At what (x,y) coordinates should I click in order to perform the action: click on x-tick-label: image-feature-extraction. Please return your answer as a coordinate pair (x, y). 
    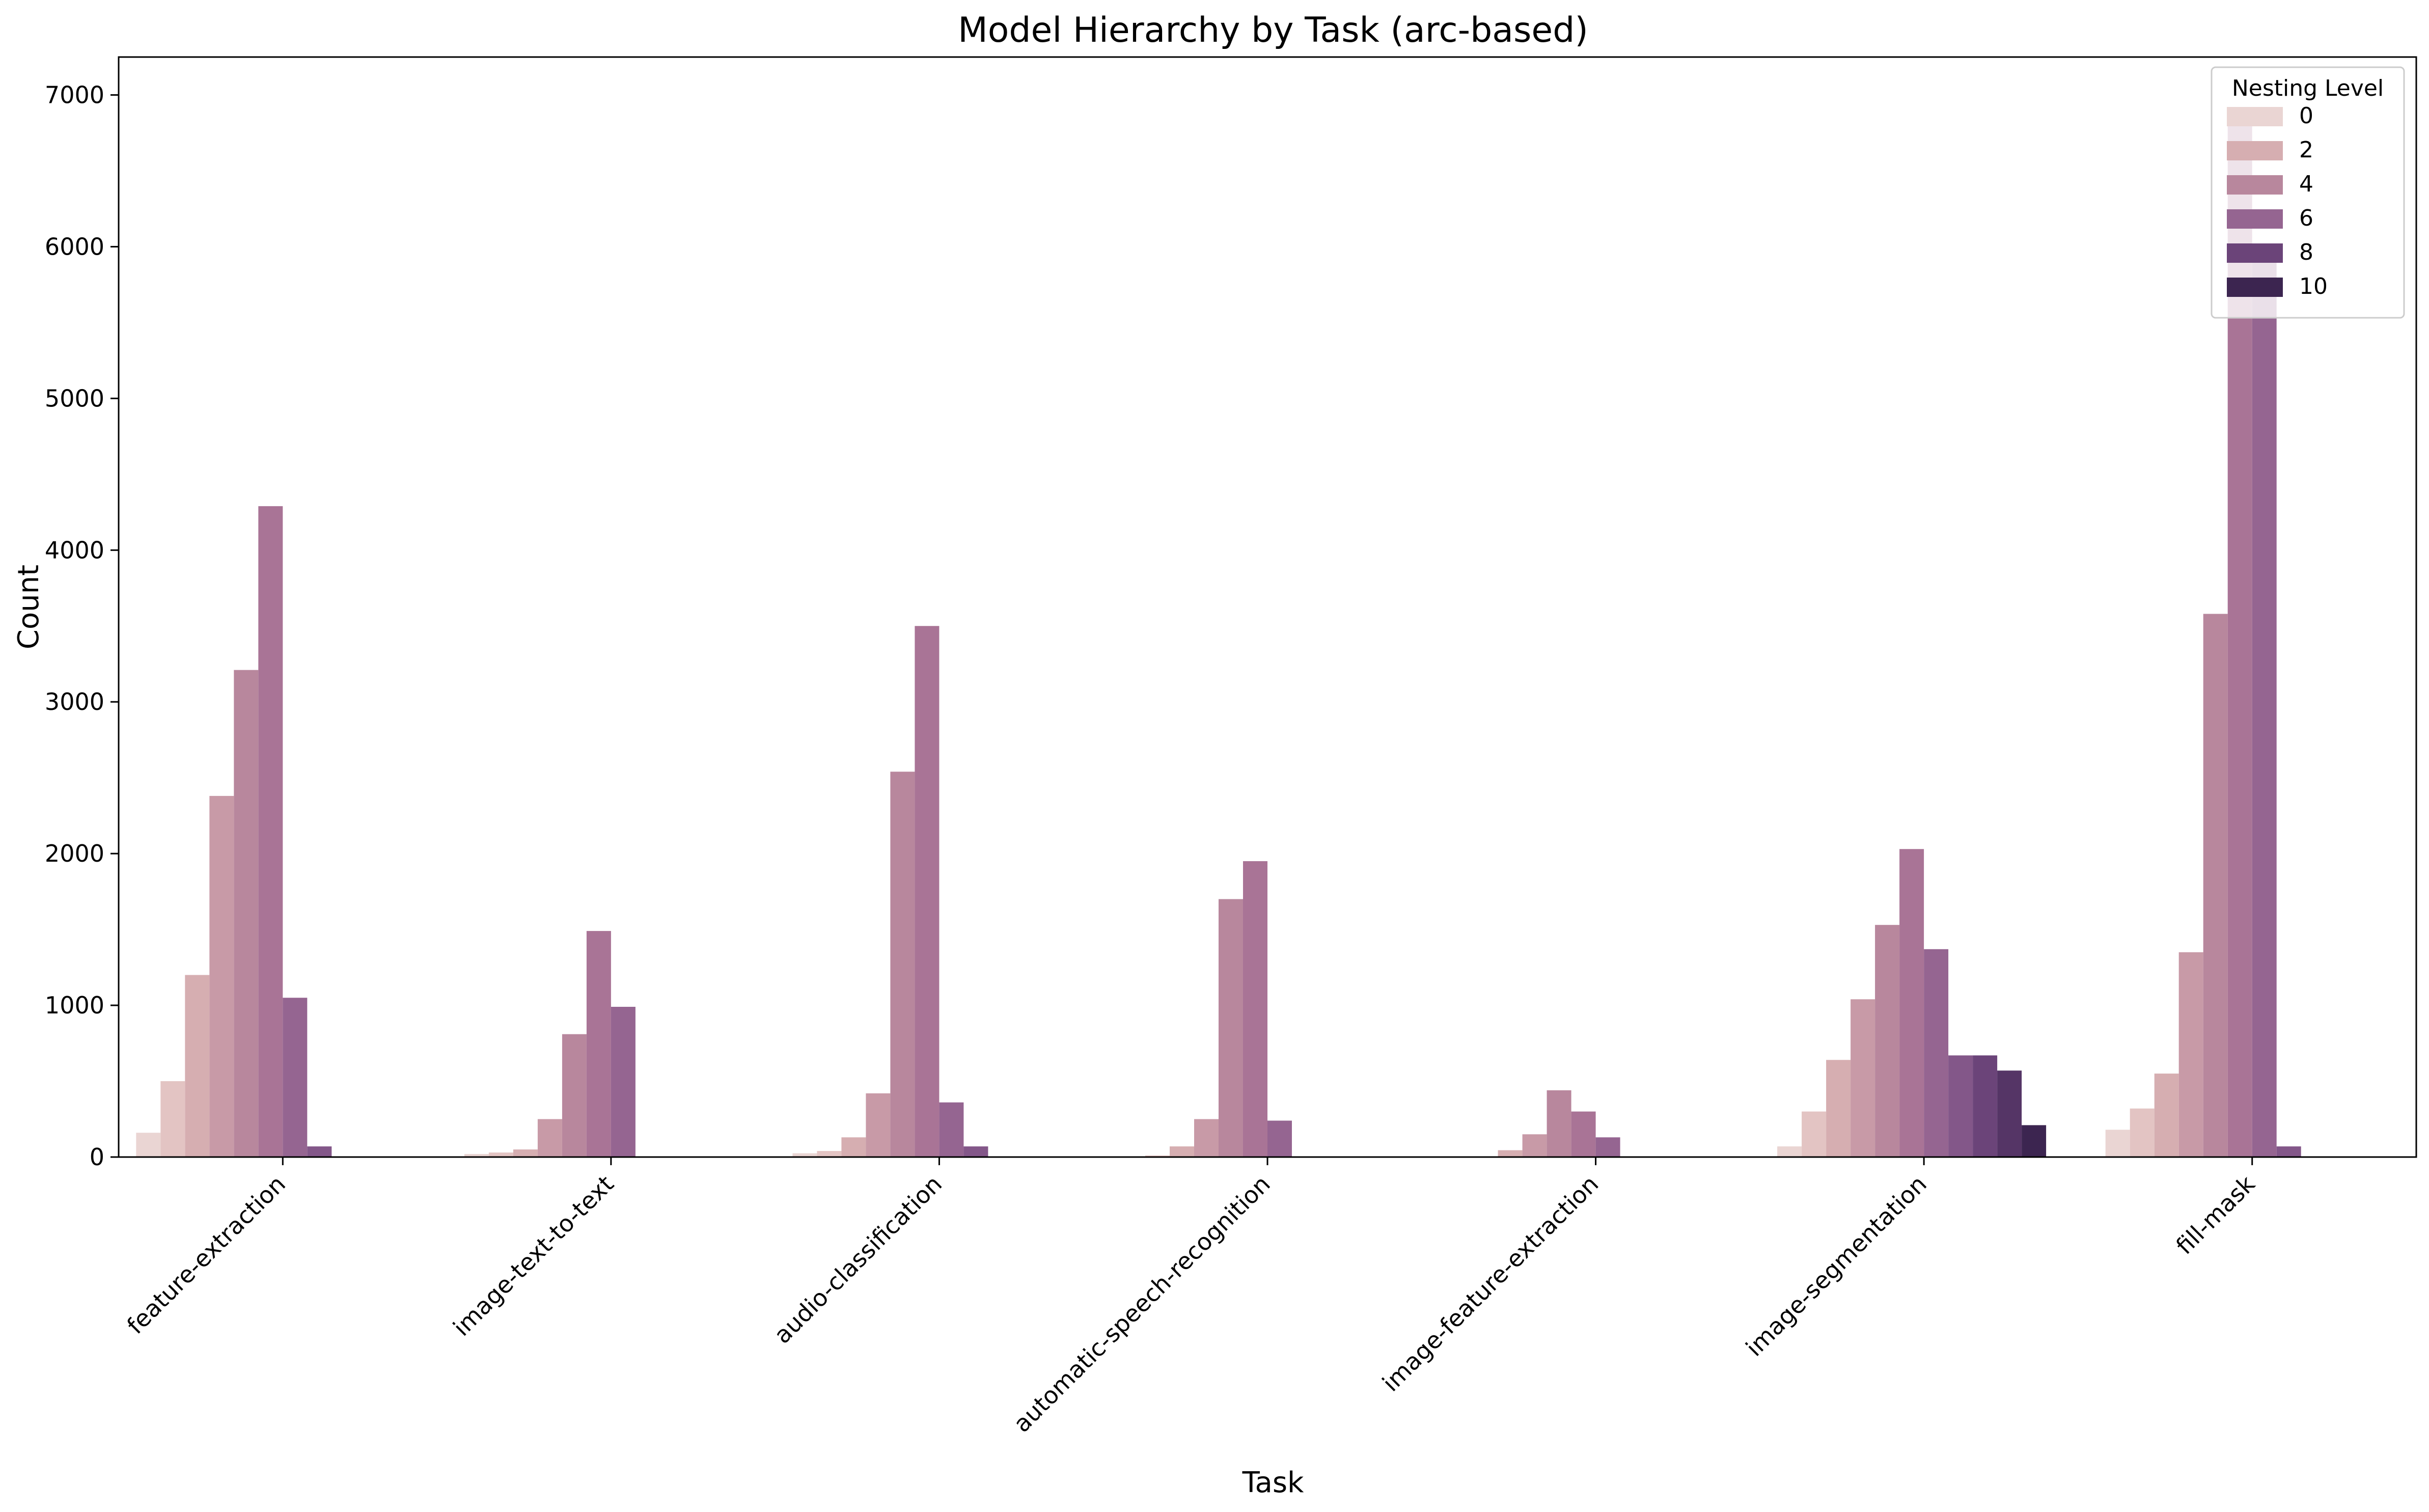
    Looking at the image, I should click on (1490, 1283).